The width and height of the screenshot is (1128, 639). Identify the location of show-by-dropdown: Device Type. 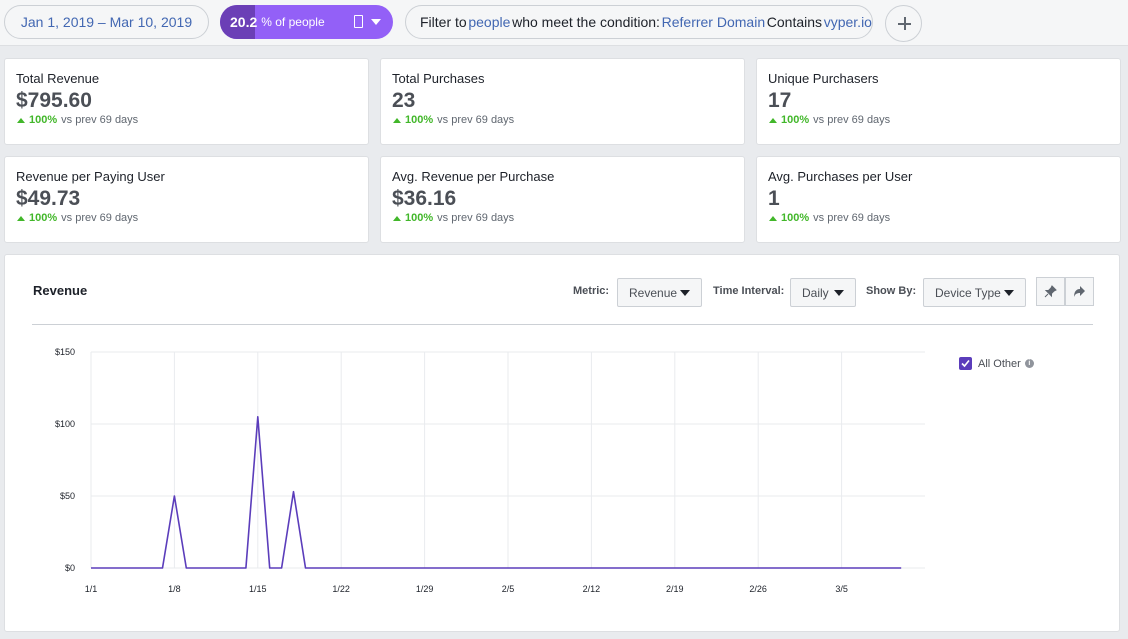
(974, 292).